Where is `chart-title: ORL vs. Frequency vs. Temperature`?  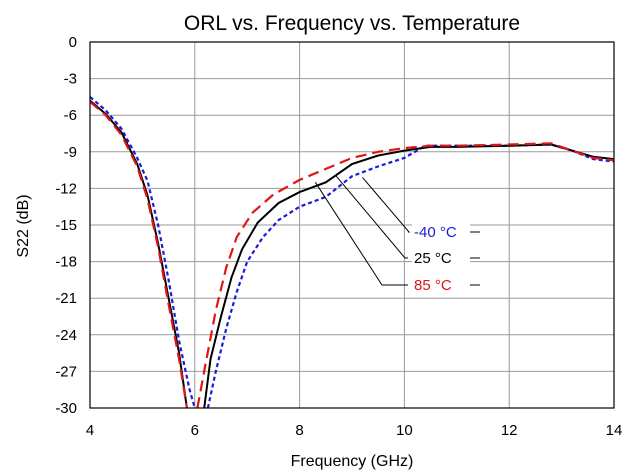
chart-title: ORL vs. Frequency vs. Temperature is located at coordinates (352, 23).